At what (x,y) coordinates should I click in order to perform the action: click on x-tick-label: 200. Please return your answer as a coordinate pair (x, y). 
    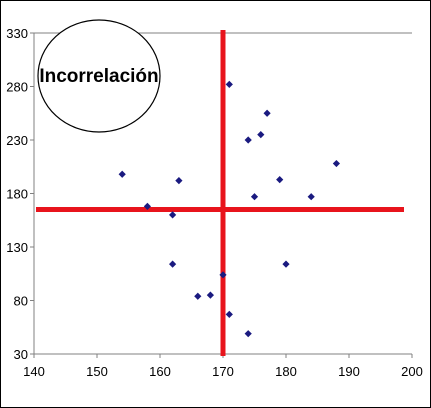
    Looking at the image, I should click on (412, 371).